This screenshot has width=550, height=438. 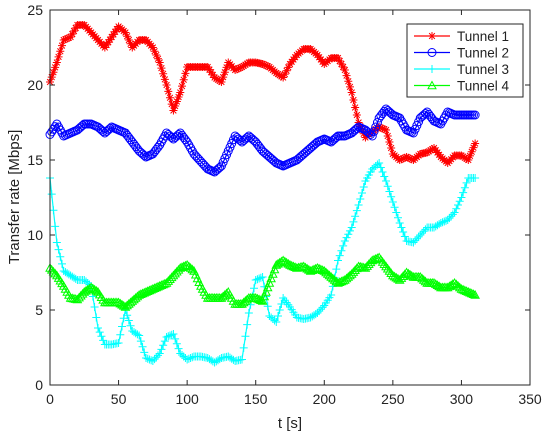 What do you see at coordinates (461, 36) in the screenshot?
I see `legend-entry: Tunnel 1` at bounding box center [461, 36].